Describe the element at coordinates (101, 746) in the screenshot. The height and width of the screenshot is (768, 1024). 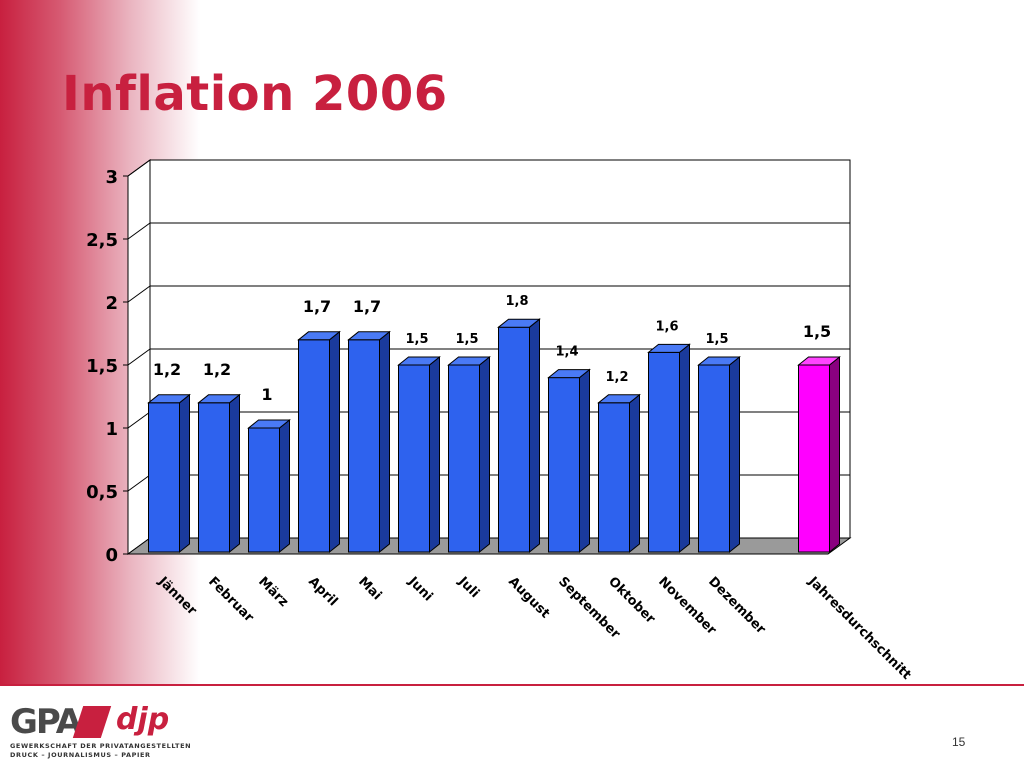
I see `logo-subtitle-line1: GEWERKSCHAFT DER PRIVATANGESTELLTEN` at that location.